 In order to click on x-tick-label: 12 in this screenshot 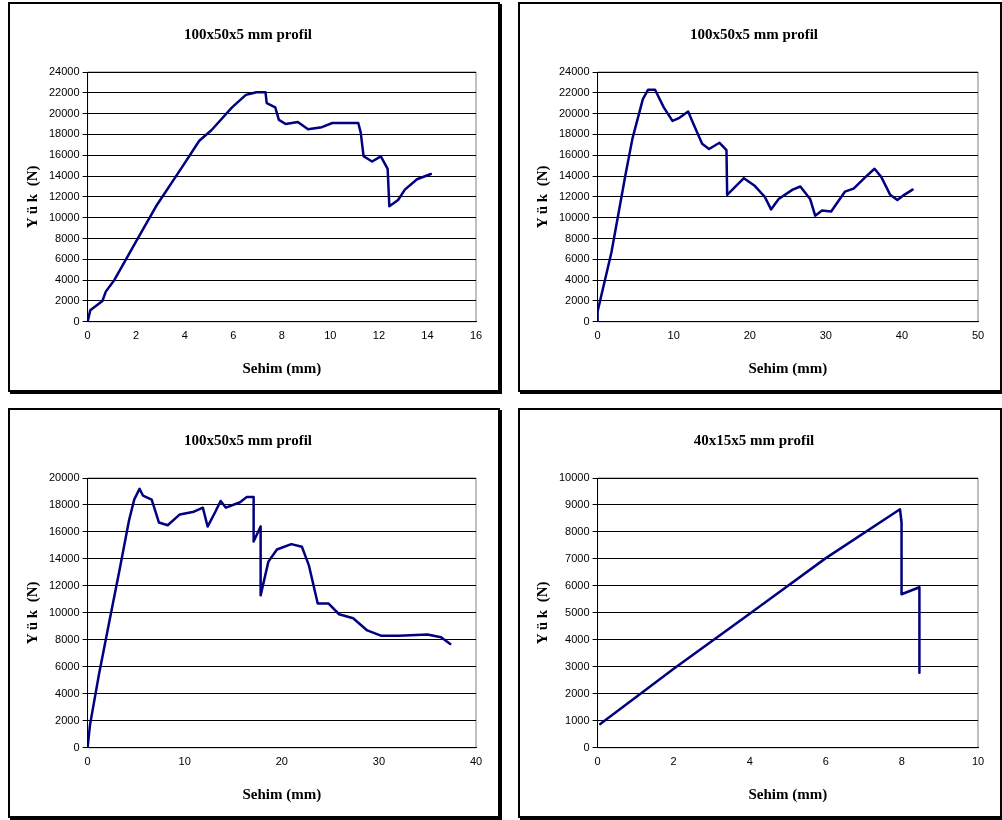, I will do `click(379, 335)`.